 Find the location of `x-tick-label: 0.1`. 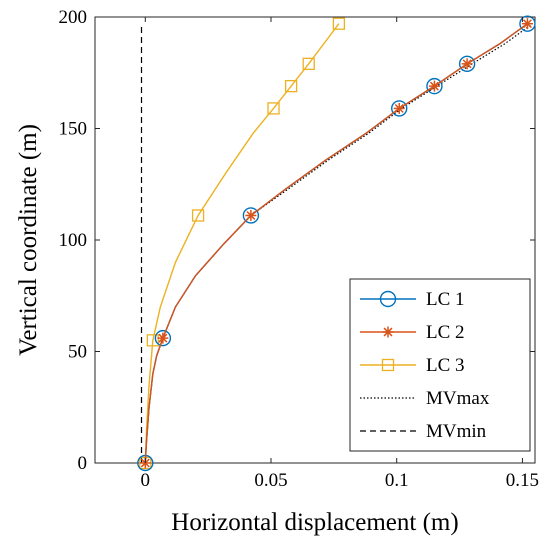

x-tick-label: 0.1 is located at coordinates (397, 480).